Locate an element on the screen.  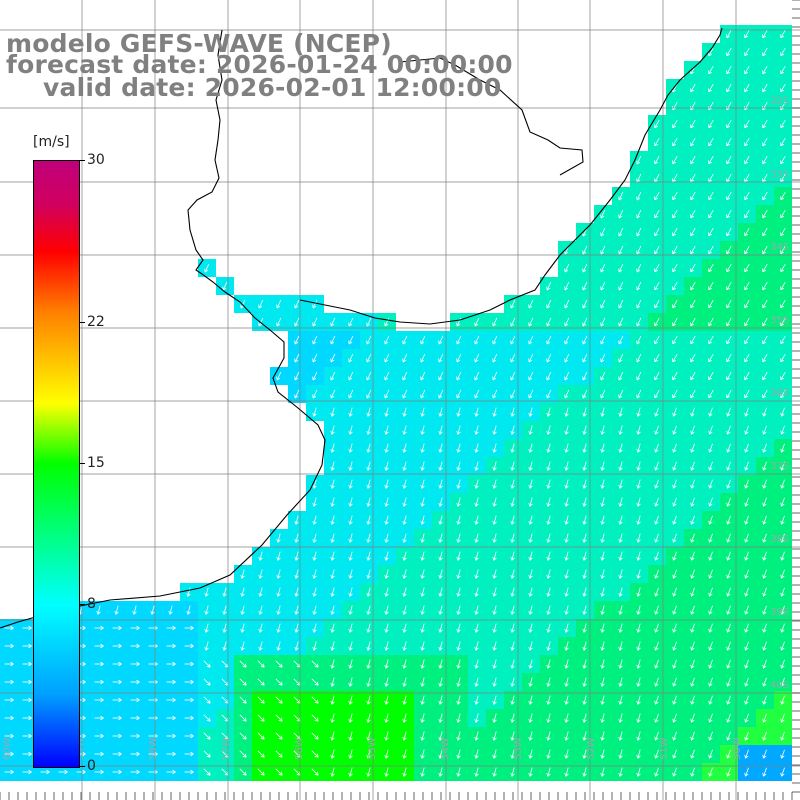
lon-label: 55W is located at coordinates (372, 748).